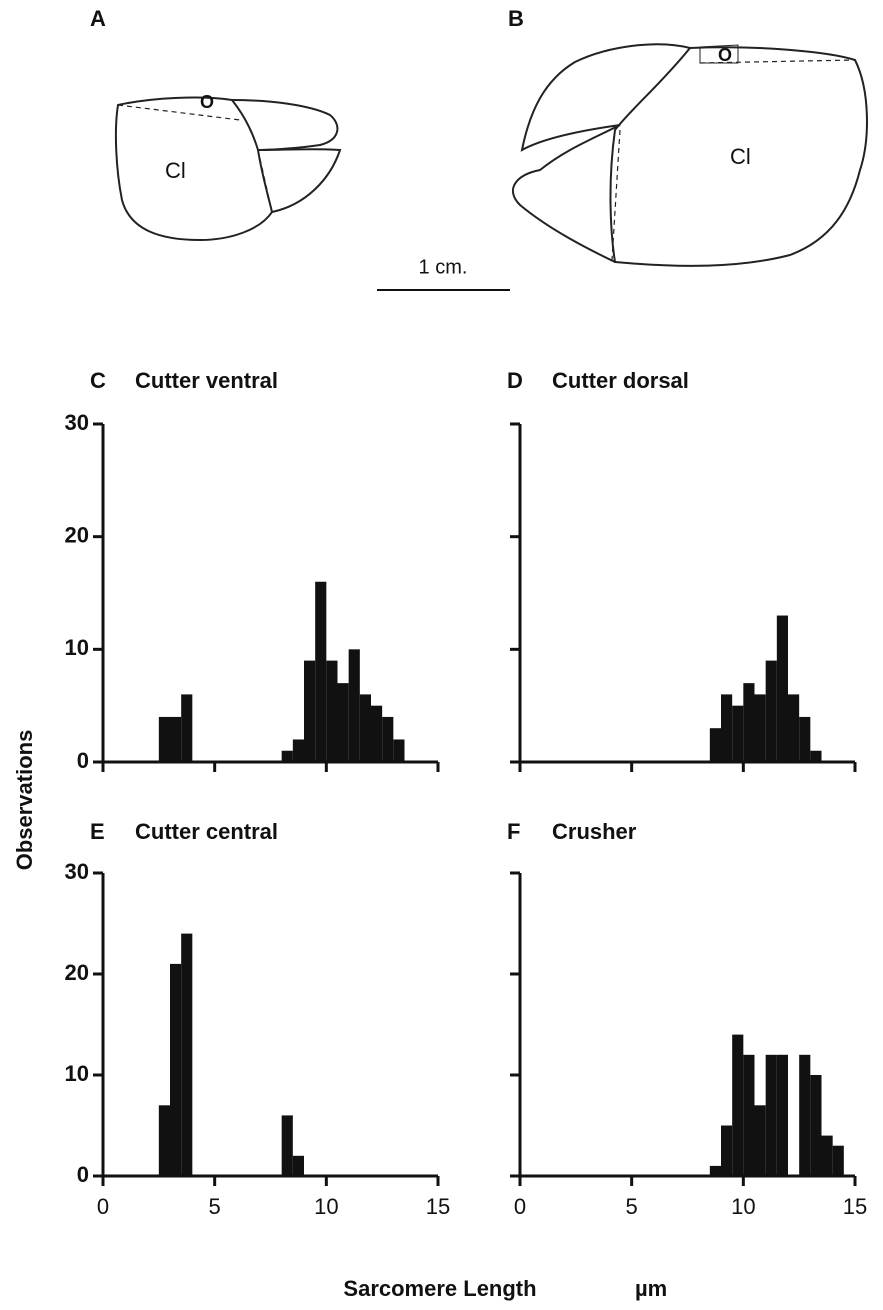  Describe the element at coordinates (206, 380) in the screenshot. I see `panel-title: Cutter ventral` at that location.